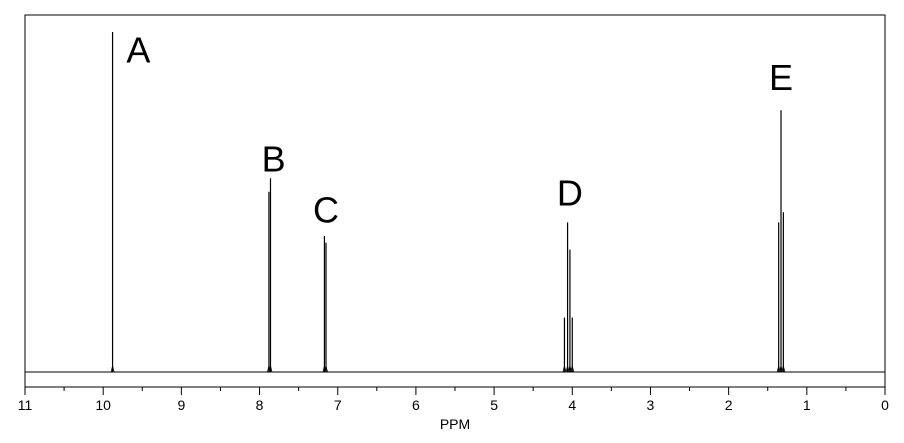 This screenshot has height=443, width=904. Describe the element at coordinates (260, 405) in the screenshot. I see `x-tick-label: 8` at that location.